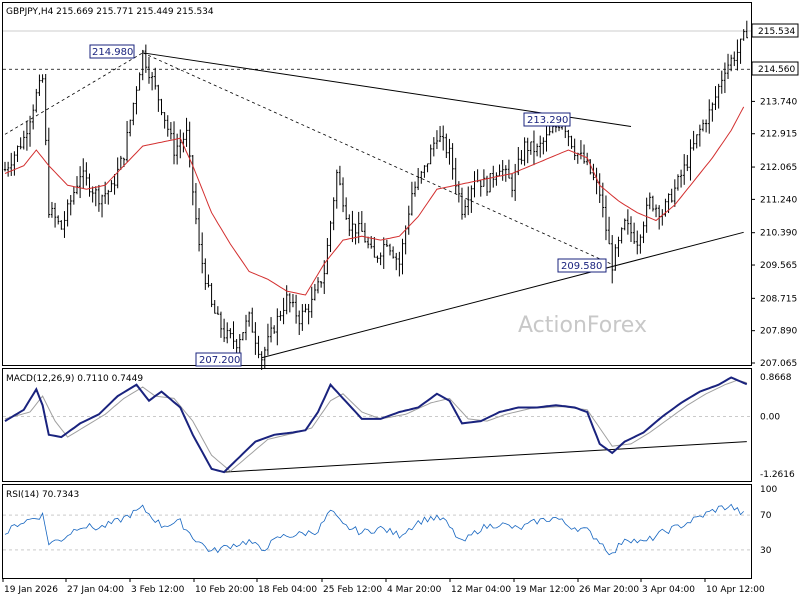 The height and width of the screenshot is (600, 800). What do you see at coordinates (668, 590) in the screenshot?
I see `x-tick-label: 3 Apr 04:00` at bounding box center [668, 590].